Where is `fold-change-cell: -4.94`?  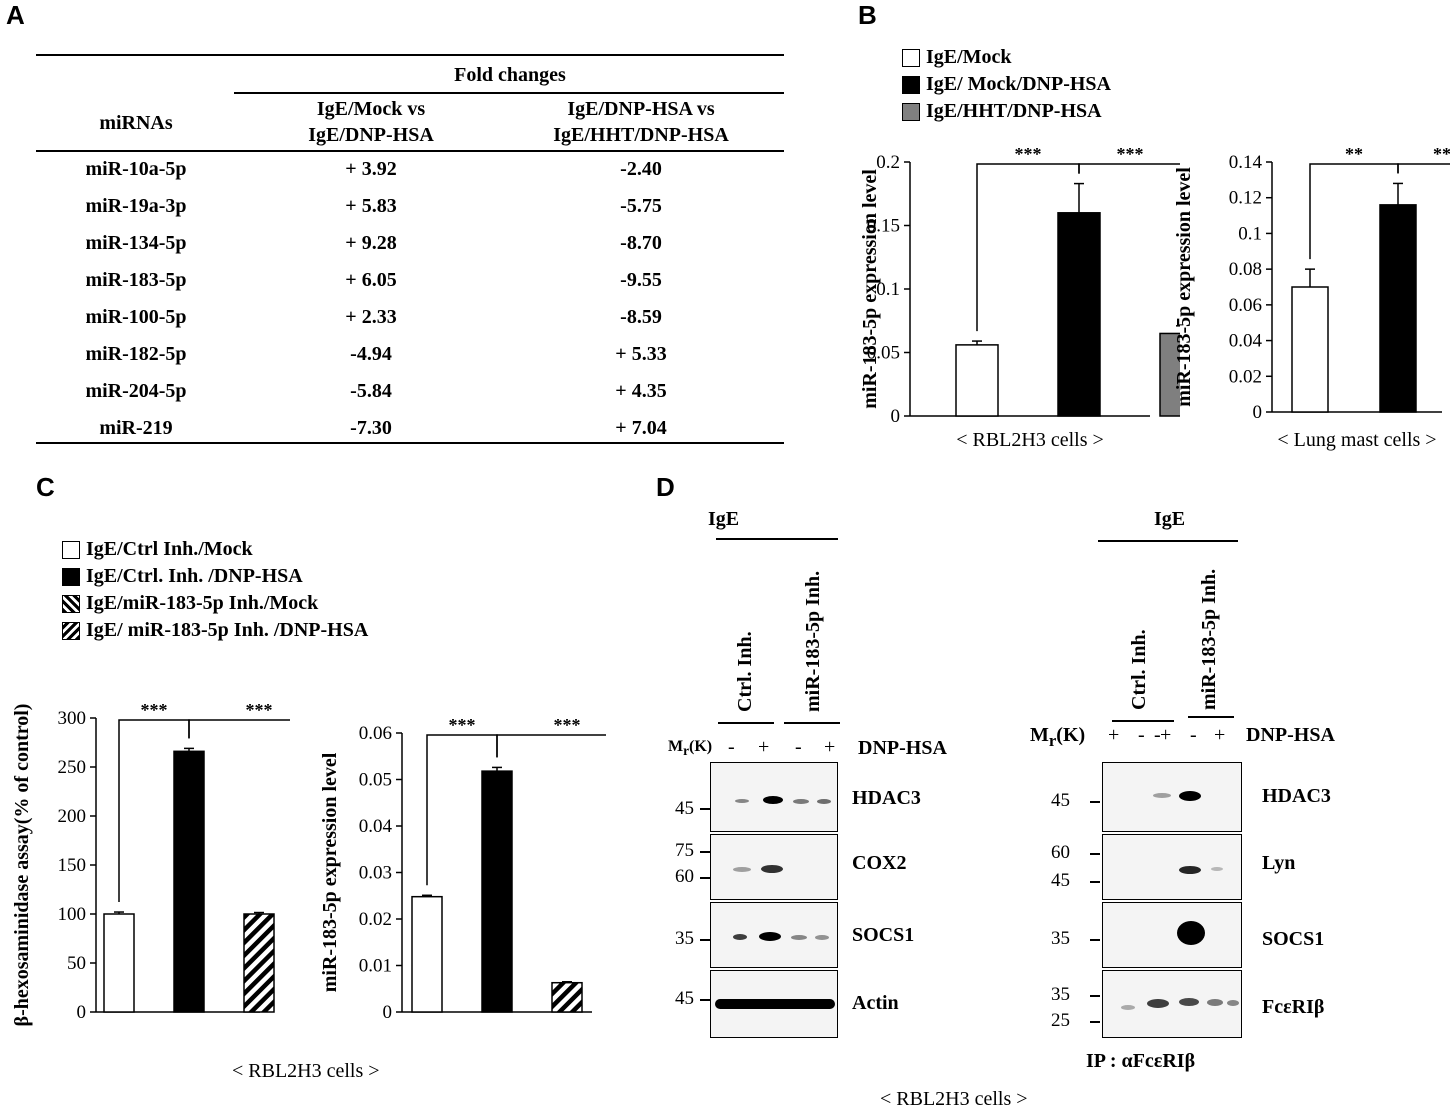 fold-change-cell: -4.94 is located at coordinates (371, 354).